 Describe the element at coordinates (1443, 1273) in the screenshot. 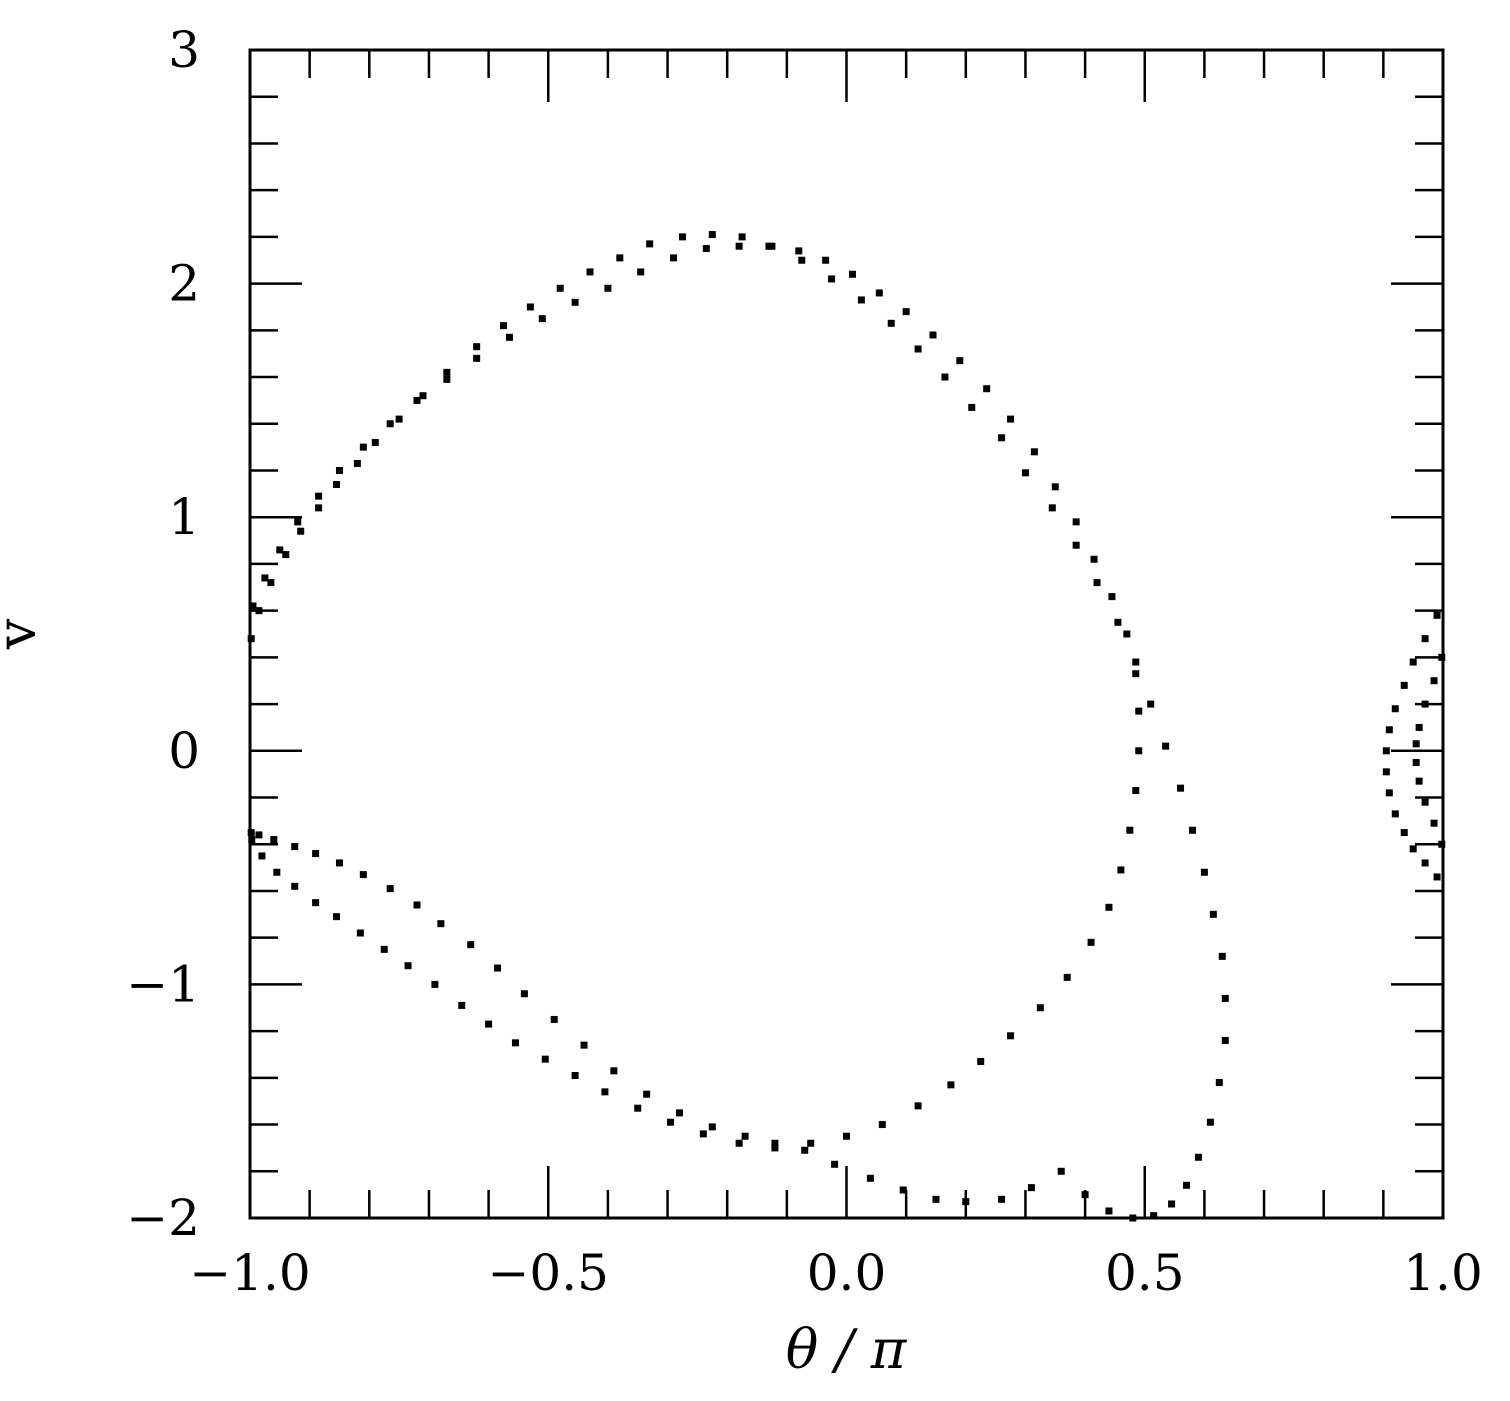

I see `x-tick-label: 1.0` at that location.